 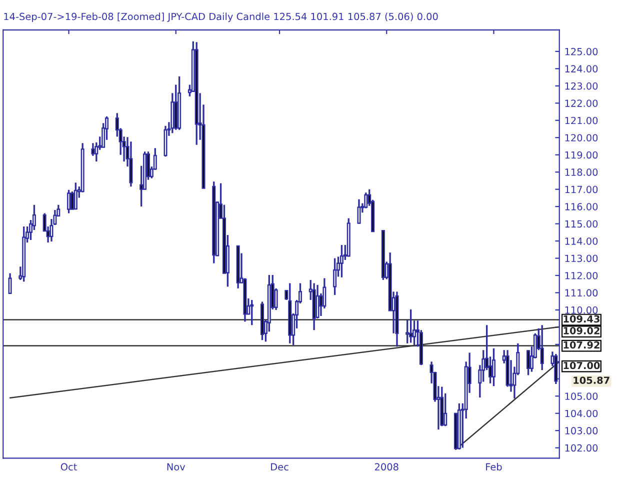 I want to click on data-label: 107.00, so click(x=582, y=366).